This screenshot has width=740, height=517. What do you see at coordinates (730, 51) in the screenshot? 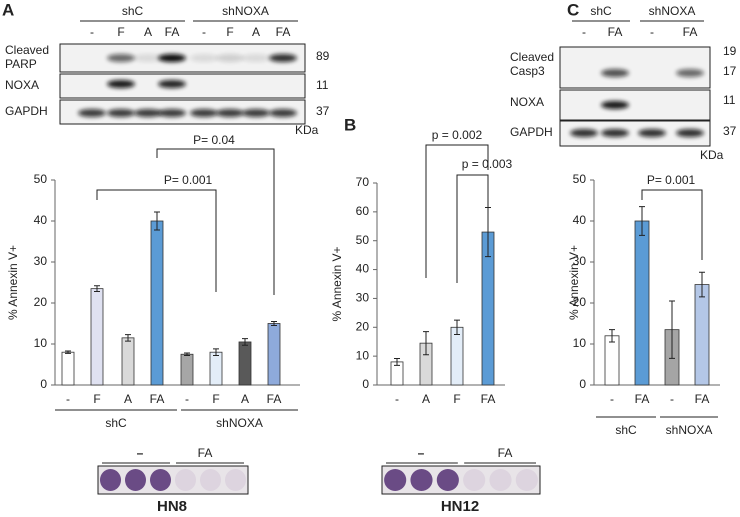
I see `size-label: 19` at bounding box center [730, 51].